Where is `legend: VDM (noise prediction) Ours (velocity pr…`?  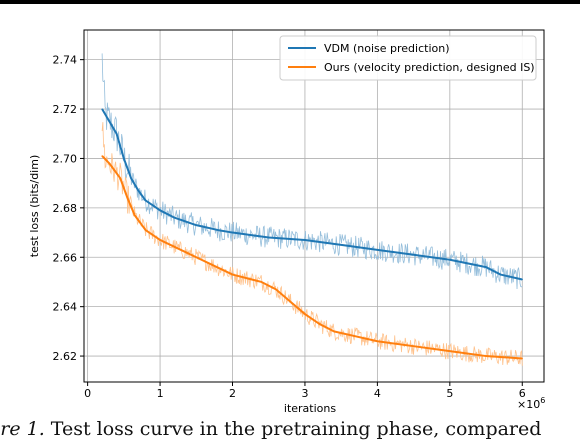
legend: VDM (noise prediction) Ours (velocity pr… is located at coordinates (408, 58).